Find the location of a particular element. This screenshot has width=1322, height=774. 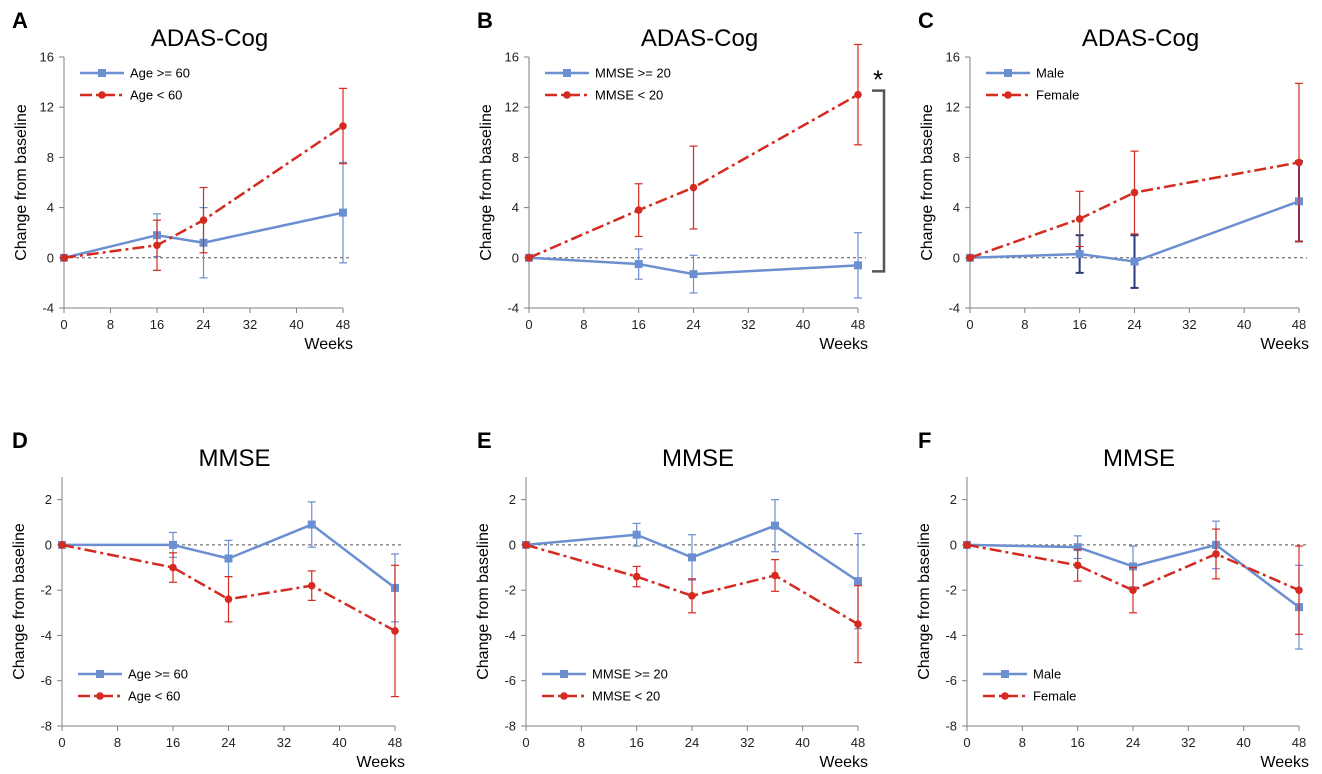

significance-bracket is located at coordinates (879, 181).